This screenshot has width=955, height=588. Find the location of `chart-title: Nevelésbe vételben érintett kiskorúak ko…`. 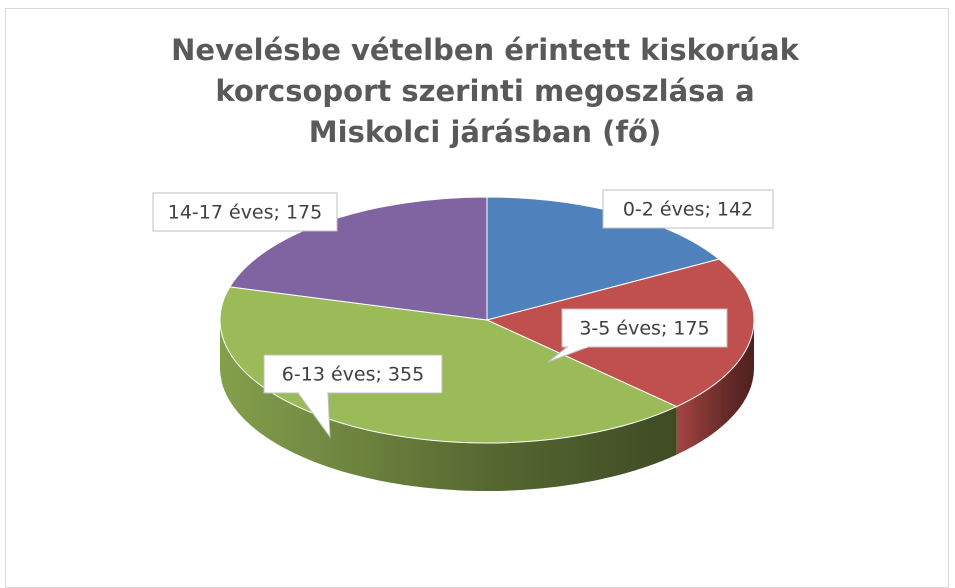

chart-title: Nevelésbe vételben érintett kiskorúak ko… is located at coordinates (485, 91).